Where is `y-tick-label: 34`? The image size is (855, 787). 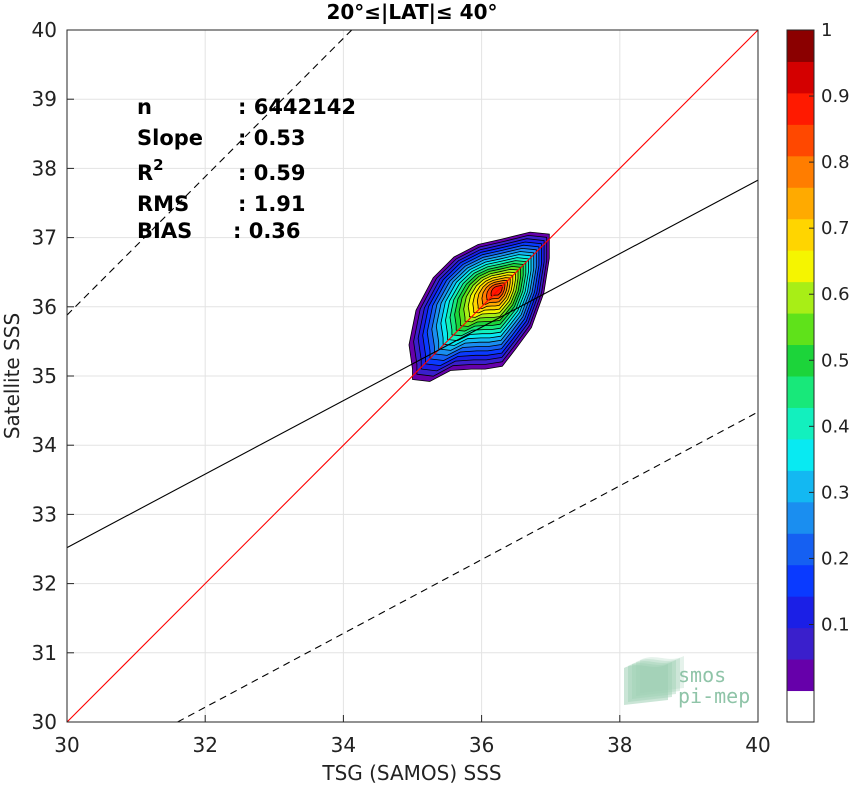 y-tick-label: 34 is located at coordinates (44, 445).